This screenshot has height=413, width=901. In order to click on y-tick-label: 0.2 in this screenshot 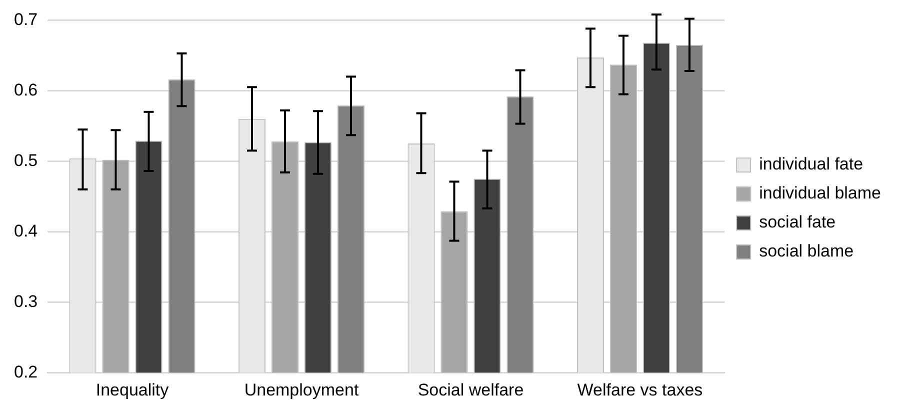, I will do `click(26, 372)`.